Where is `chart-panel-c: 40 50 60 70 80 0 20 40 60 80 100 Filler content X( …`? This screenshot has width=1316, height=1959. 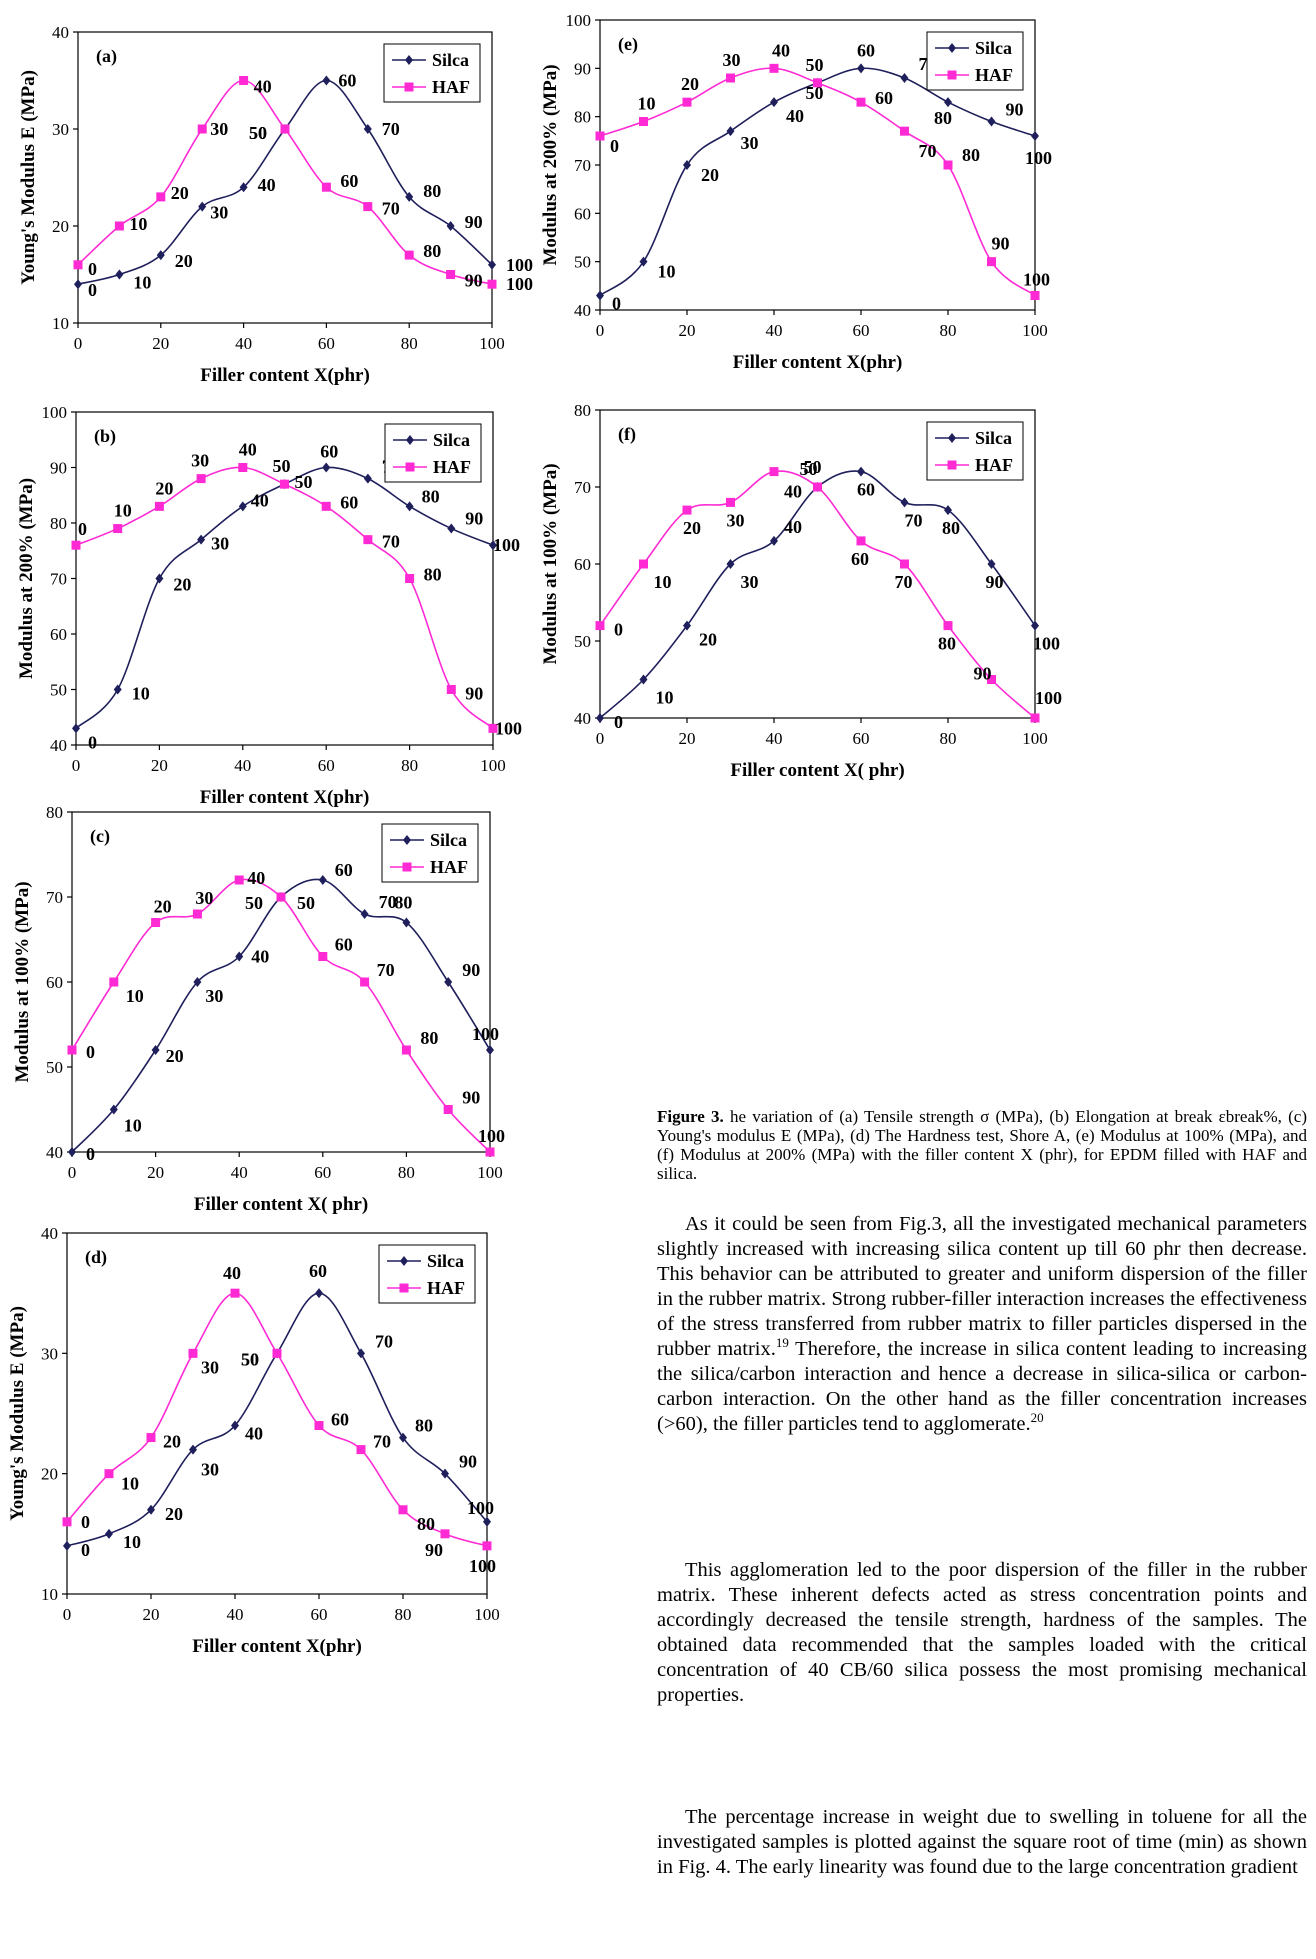
chart-panel-c: 40 50 60 70 80 0 20 40 60 80 100 Filler content X( … is located at coordinates (260, 1009).